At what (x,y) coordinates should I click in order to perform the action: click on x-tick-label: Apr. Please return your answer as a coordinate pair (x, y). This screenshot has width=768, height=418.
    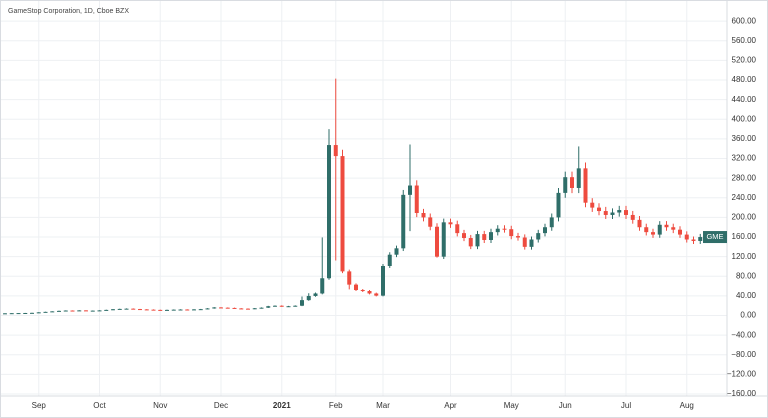
    Looking at the image, I should click on (450, 405).